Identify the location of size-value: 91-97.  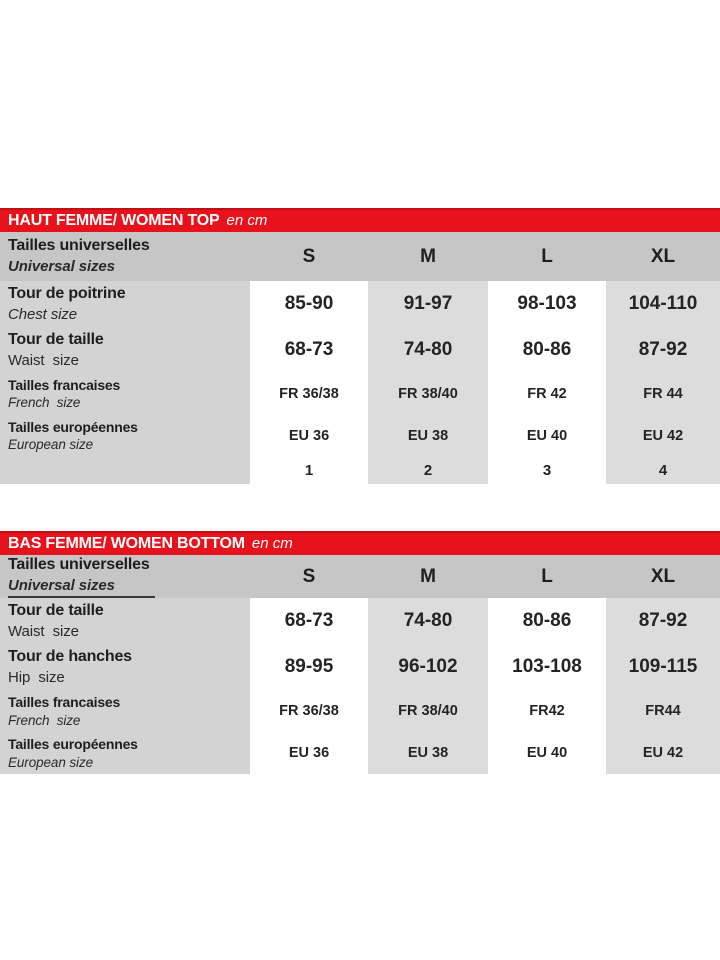
(428, 304).